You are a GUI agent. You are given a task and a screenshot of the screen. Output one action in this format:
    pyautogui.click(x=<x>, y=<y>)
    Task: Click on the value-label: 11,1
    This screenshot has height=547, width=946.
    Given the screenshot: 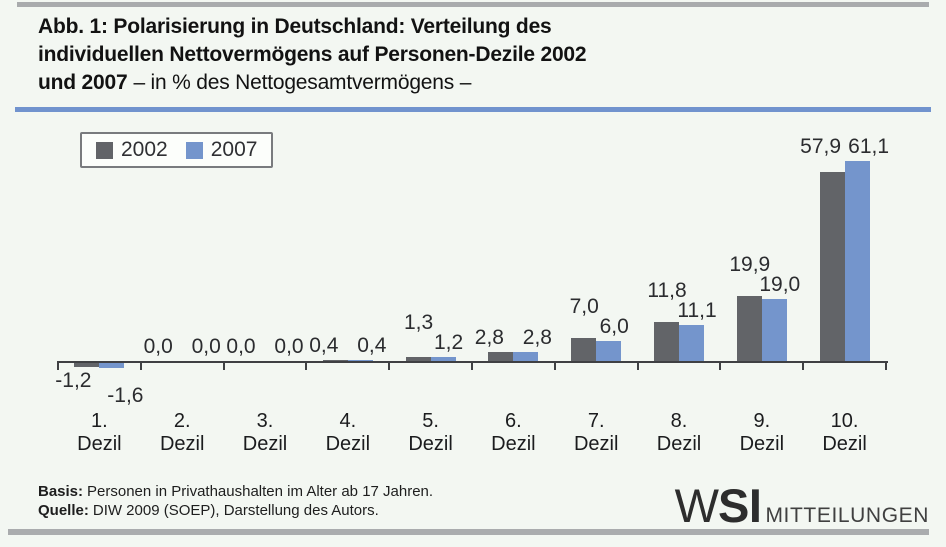 What is the action you would take?
    pyautogui.click(x=697, y=310)
    